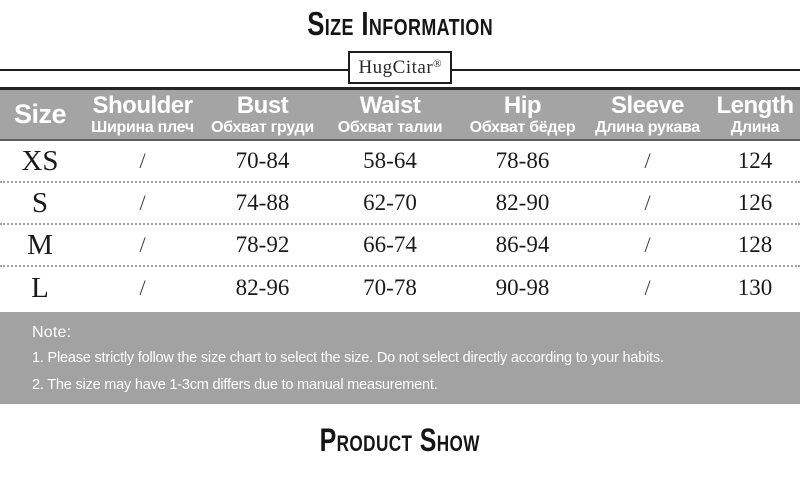 The width and height of the screenshot is (800, 480). Describe the element at coordinates (755, 287) in the screenshot. I see `length-cell: 130` at that location.